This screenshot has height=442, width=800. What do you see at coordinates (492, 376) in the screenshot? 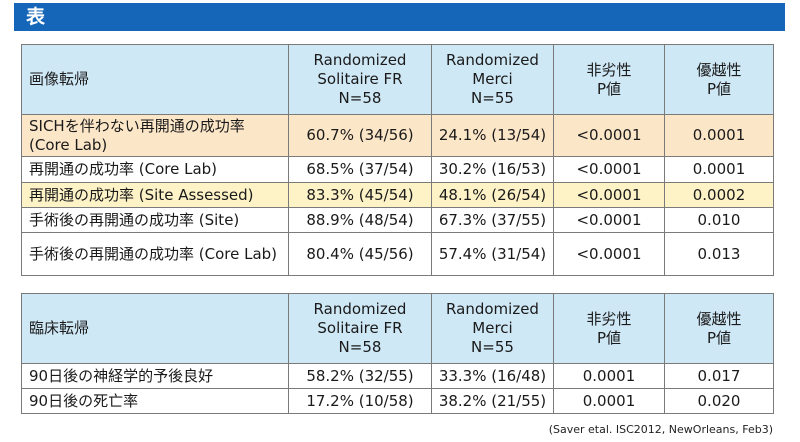
I see `cell-merci: 33.3% (16/48)` at bounding box center [492, 376].